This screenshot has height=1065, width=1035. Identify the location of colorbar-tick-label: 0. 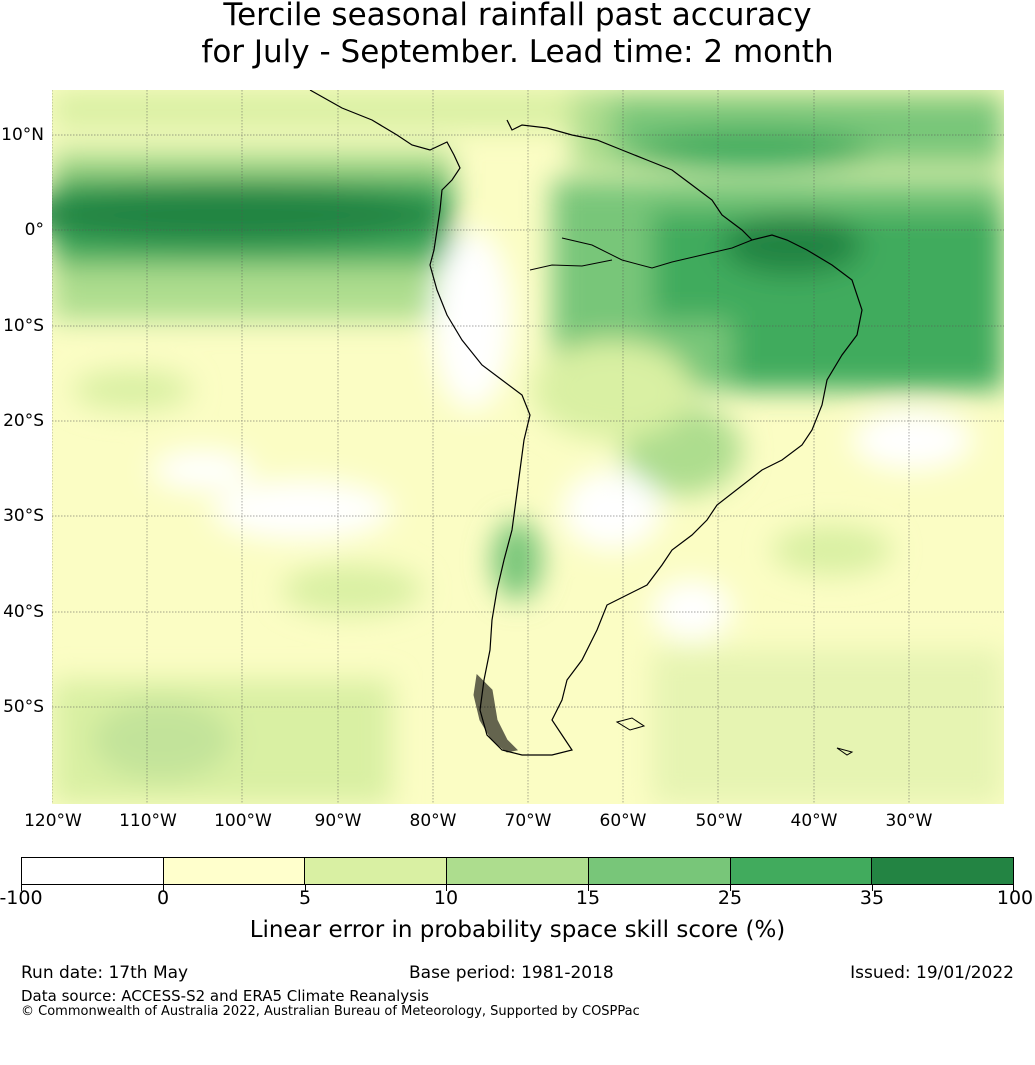
(163, 898).